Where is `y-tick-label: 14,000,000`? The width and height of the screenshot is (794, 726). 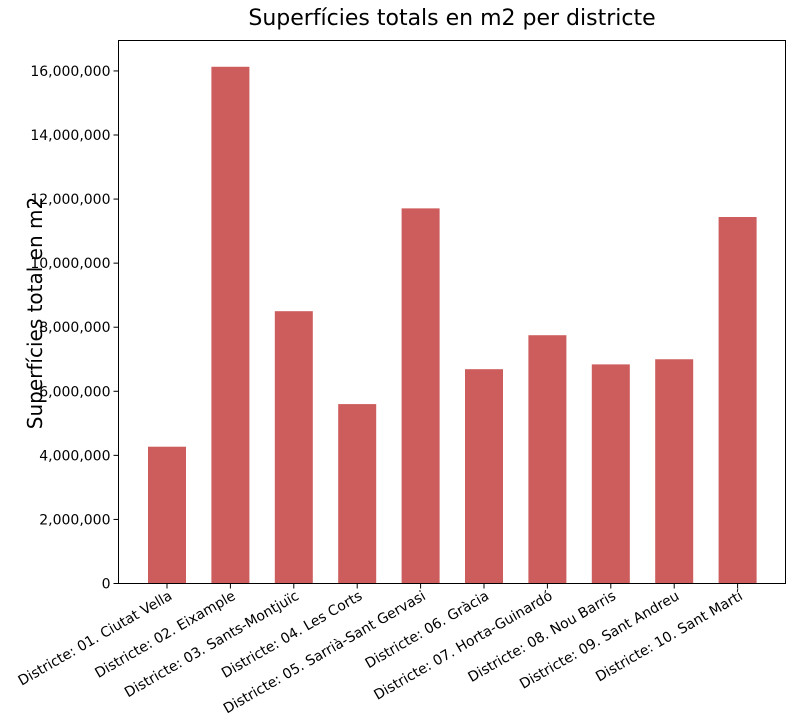
y-tick-label: 14,000,000 is located at coordinates (70, 136).